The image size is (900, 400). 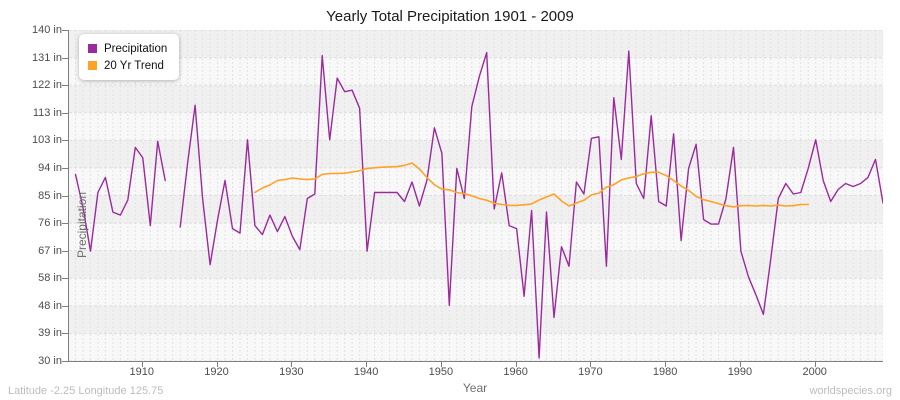 I want to click on y-tick-label: 58 in, so click(x=50, y=278).